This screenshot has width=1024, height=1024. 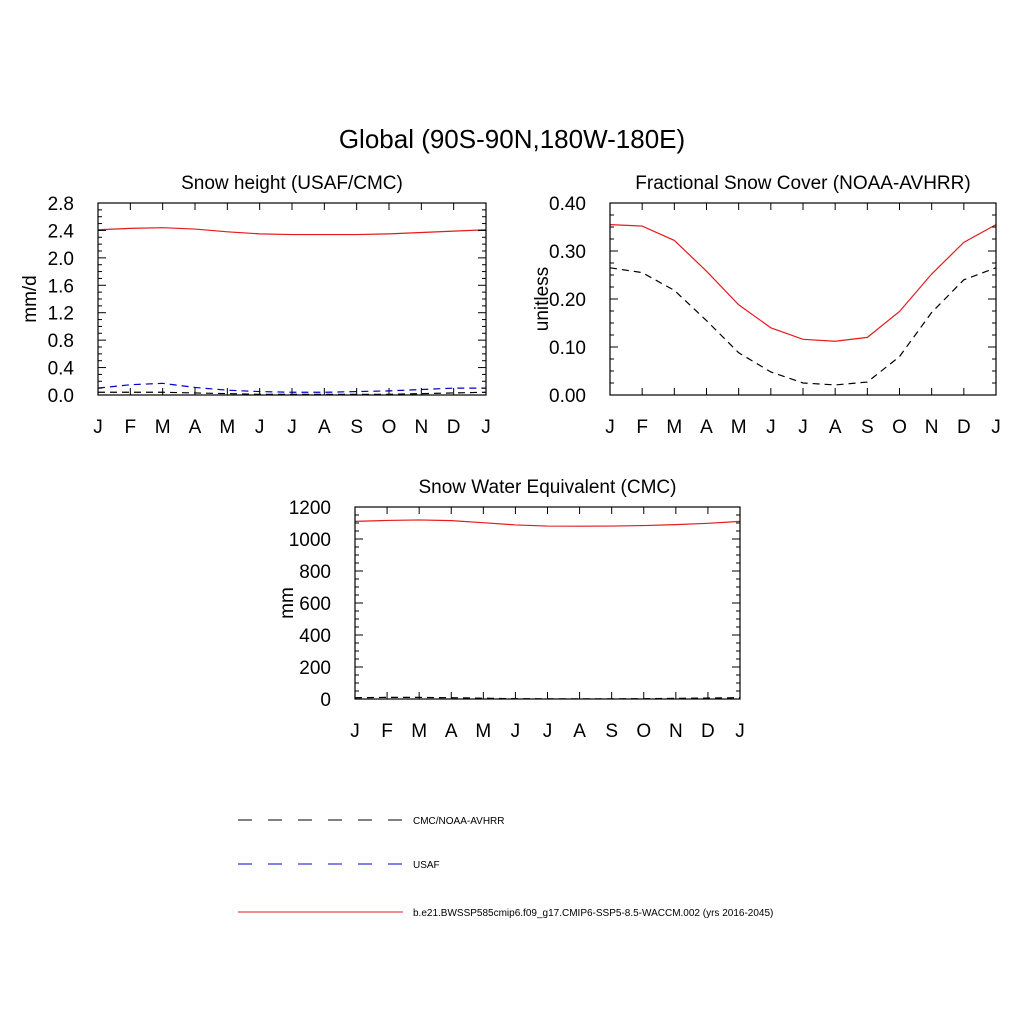 What do you see at coordinates (315, 604) in the screenshot?
I see `y-tick-label: 600` at bounding box center [315, 604].